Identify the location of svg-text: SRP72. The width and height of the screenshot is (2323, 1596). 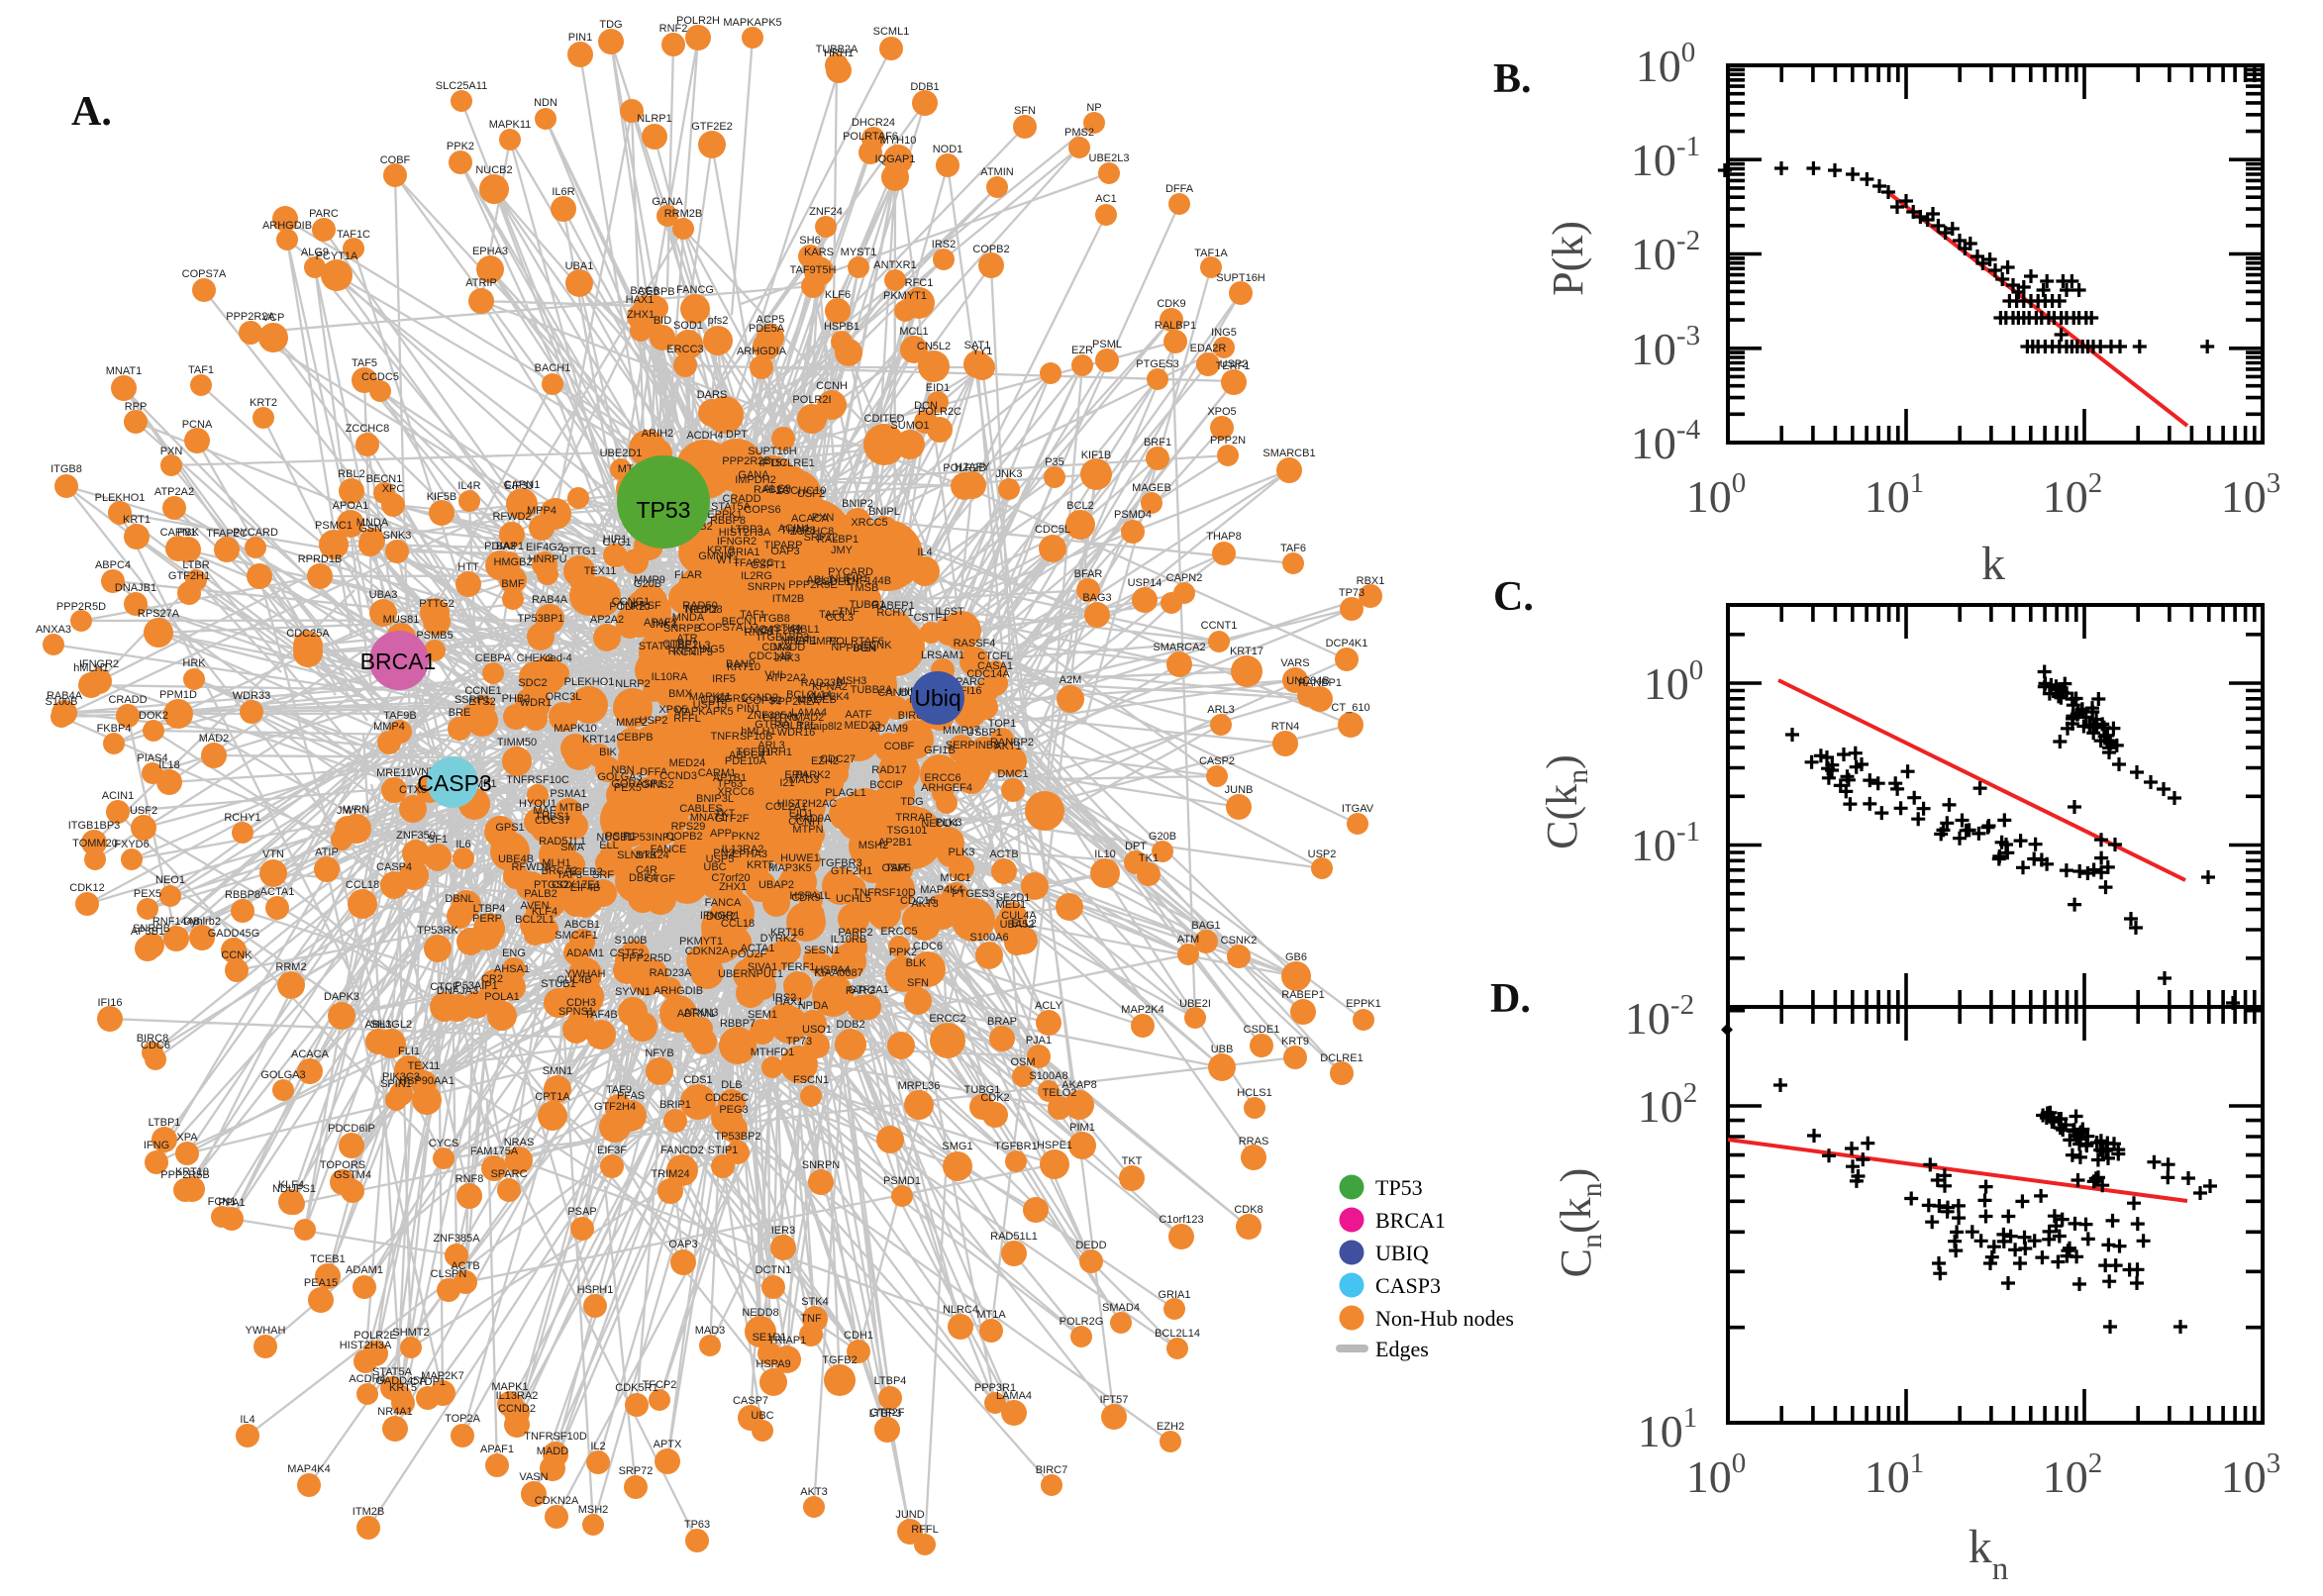
(636, 1471).